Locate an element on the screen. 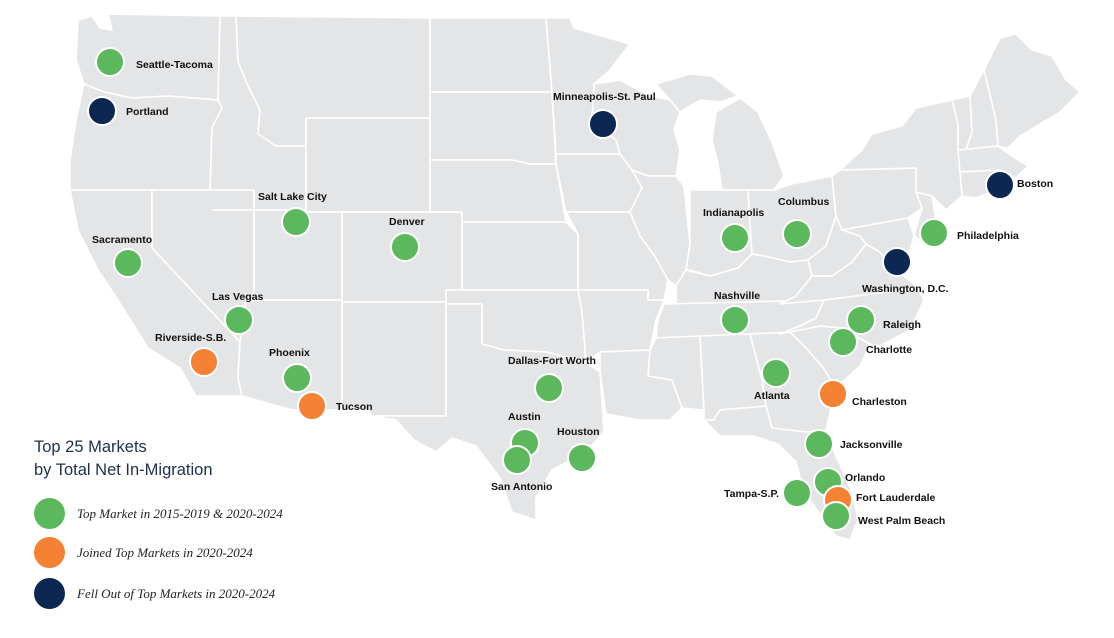 The height and width of the screenshot is (638, 1114). marker-tampa-s-p is located at coordinates (797, 493).